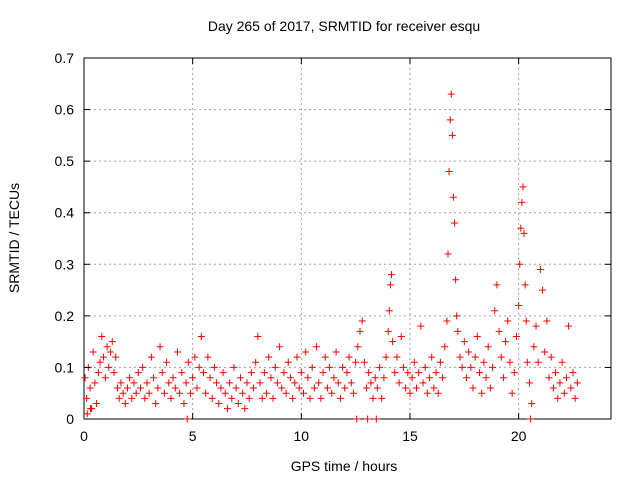 The height and width of the screenshot is (480, 640). I want to click on x-tick-label: 5, so click(193, 436).